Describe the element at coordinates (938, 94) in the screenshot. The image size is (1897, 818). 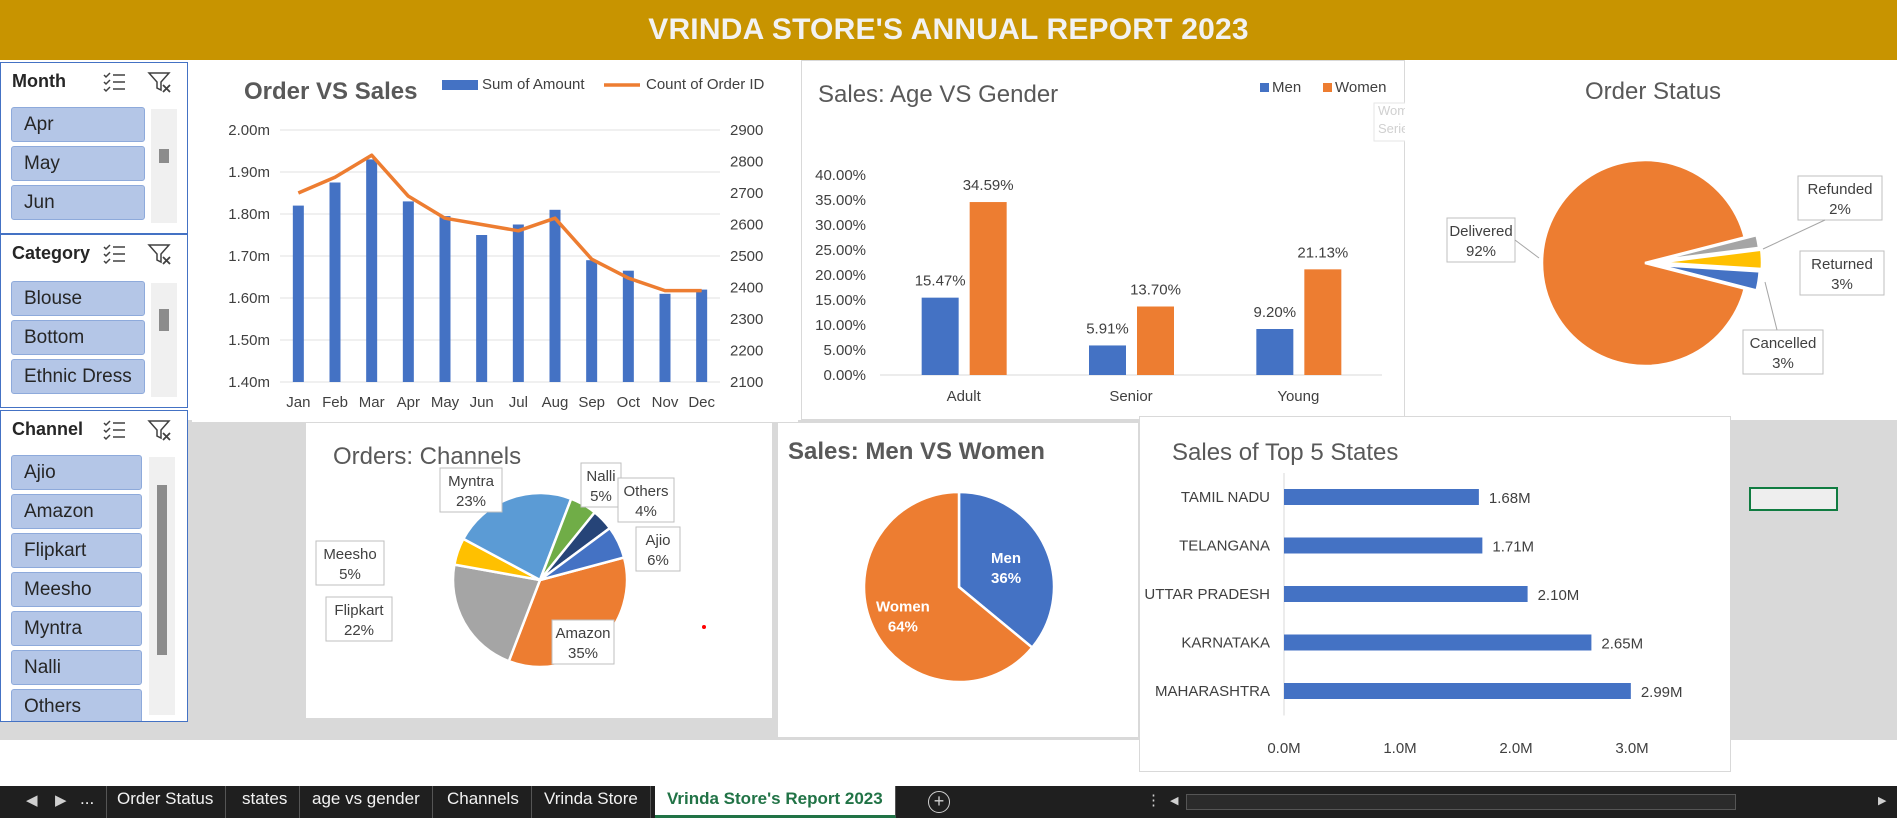
I see `chart-title: Sales: Age VS Gender` at that location.